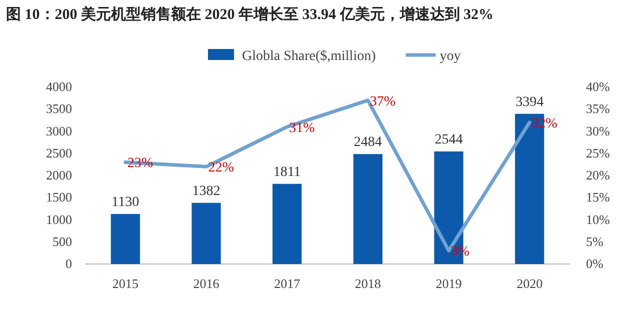 The image size is (644, 333). What do you see at coordinates (448, 140) in the screenshot?
I see `data-label: 2544` at bounding box center [448, 140].